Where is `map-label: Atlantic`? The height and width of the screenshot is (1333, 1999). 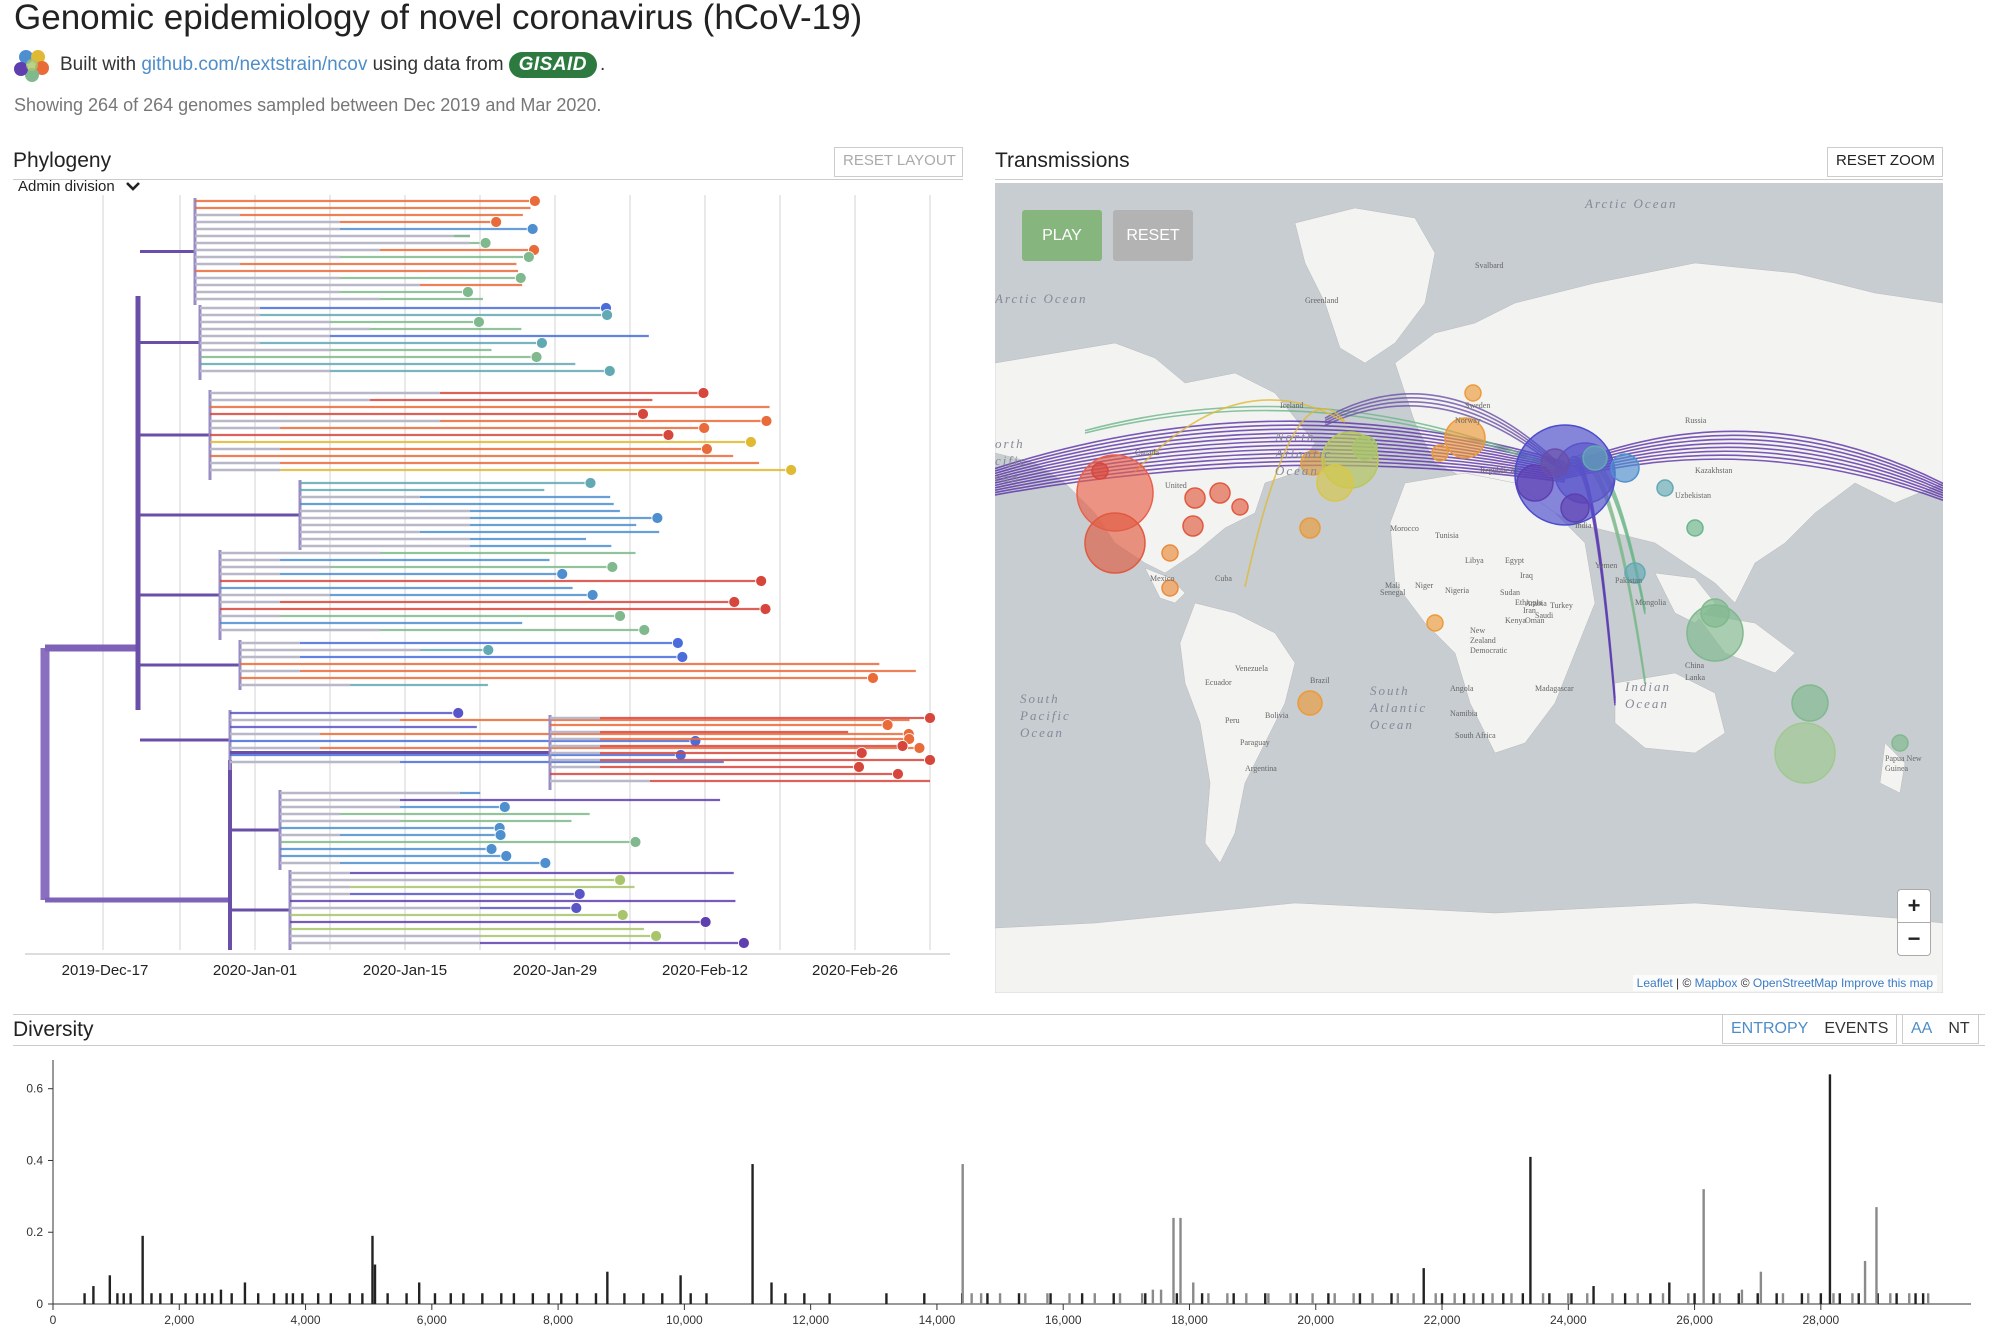
map-label: Atlantic is located at coordinates (1303, 453).